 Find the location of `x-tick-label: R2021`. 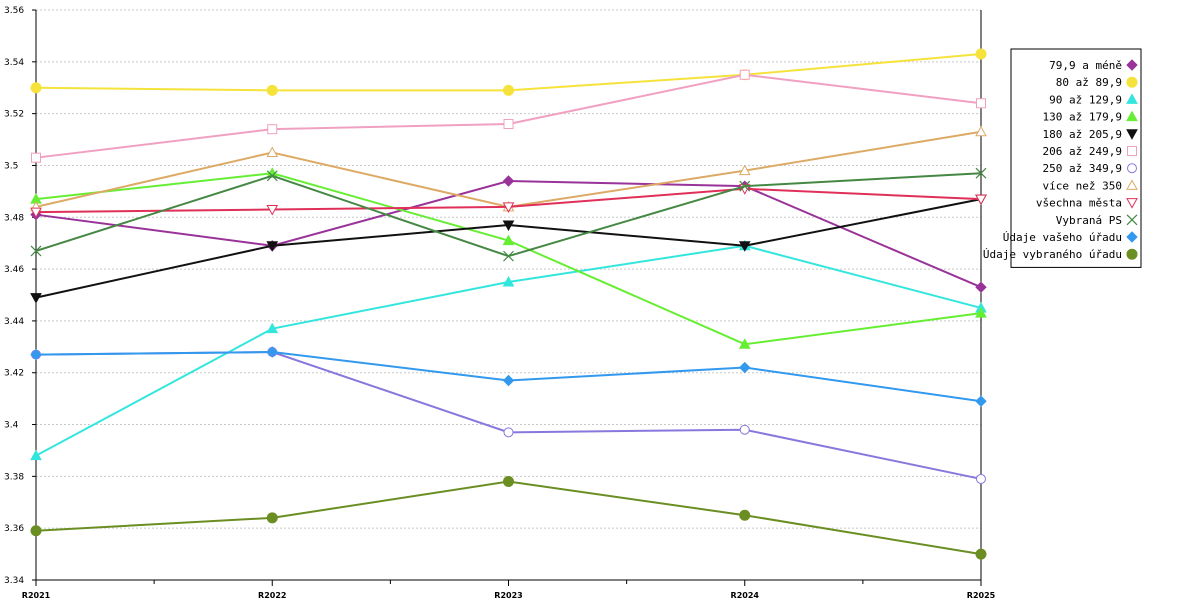

x-tick-label: R2021 is located at coordinates (36, 595).